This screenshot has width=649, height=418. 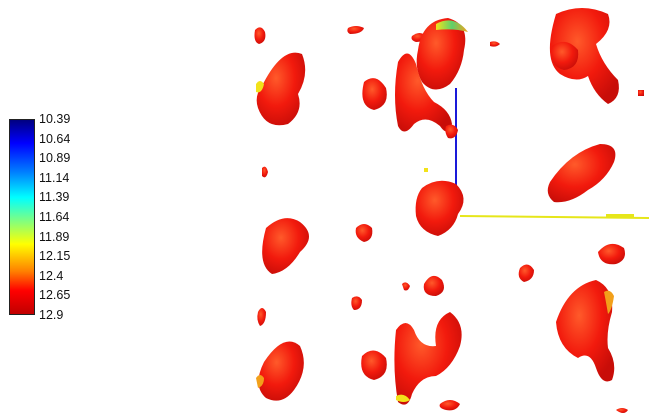 I want to click on colorbar-tick-label: 12.15, so click(x=55, y=256).